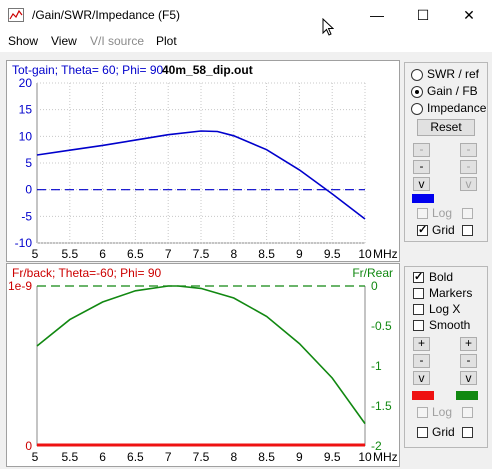 The image size is (492, 469). Describe the element at coordinates (207, 70) in the screenshot. I see `gain-chart-filename: 40m_58_dip.out` at that location.